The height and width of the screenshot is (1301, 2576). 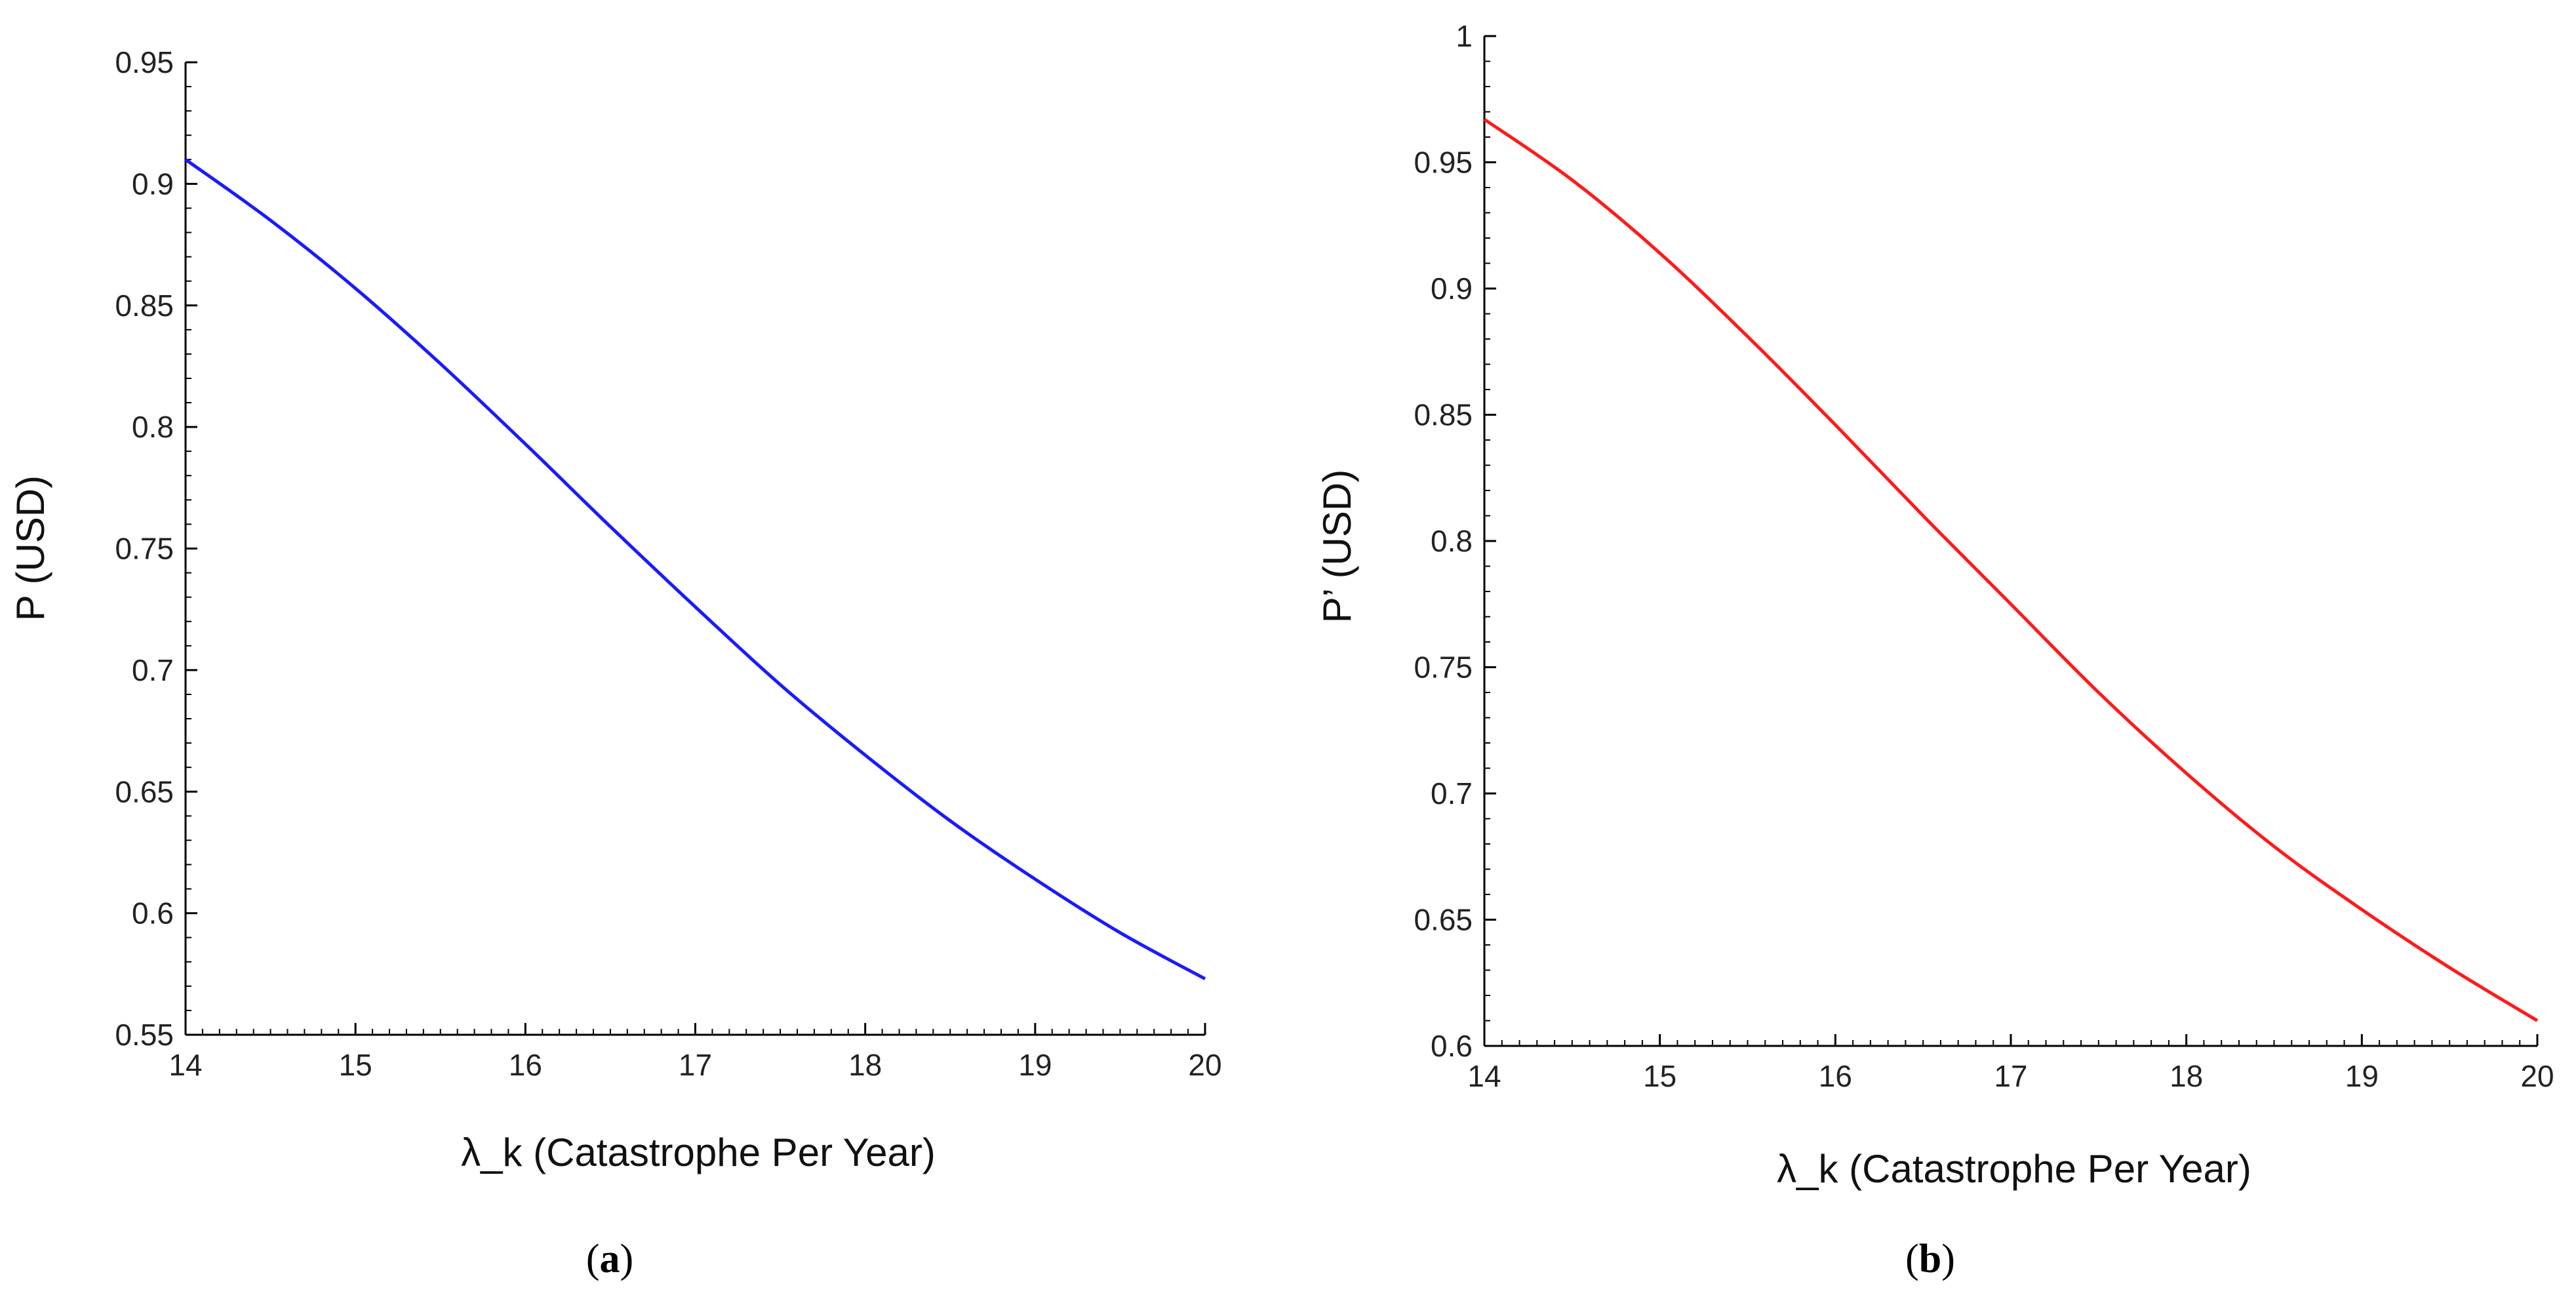 What do you see at coordinates (1484, 1076) in the screenshot?
I see `x-tick-label-b: 14` at bounding box center [1484, 1076].